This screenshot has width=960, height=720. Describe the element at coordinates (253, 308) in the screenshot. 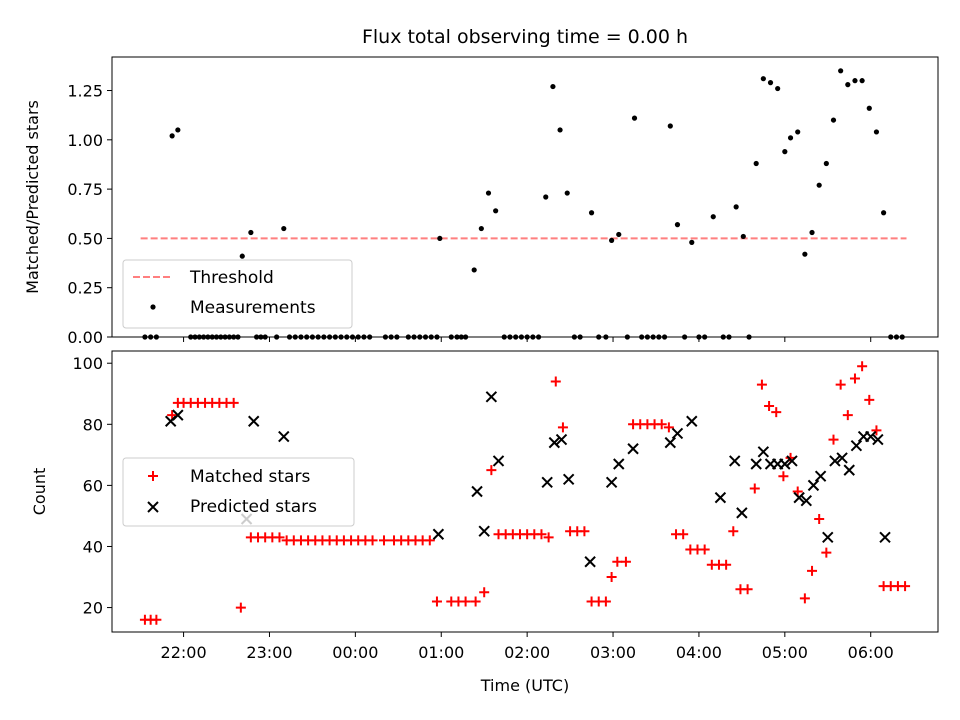

I see `legend-measurement-label: Measurements` at that location.